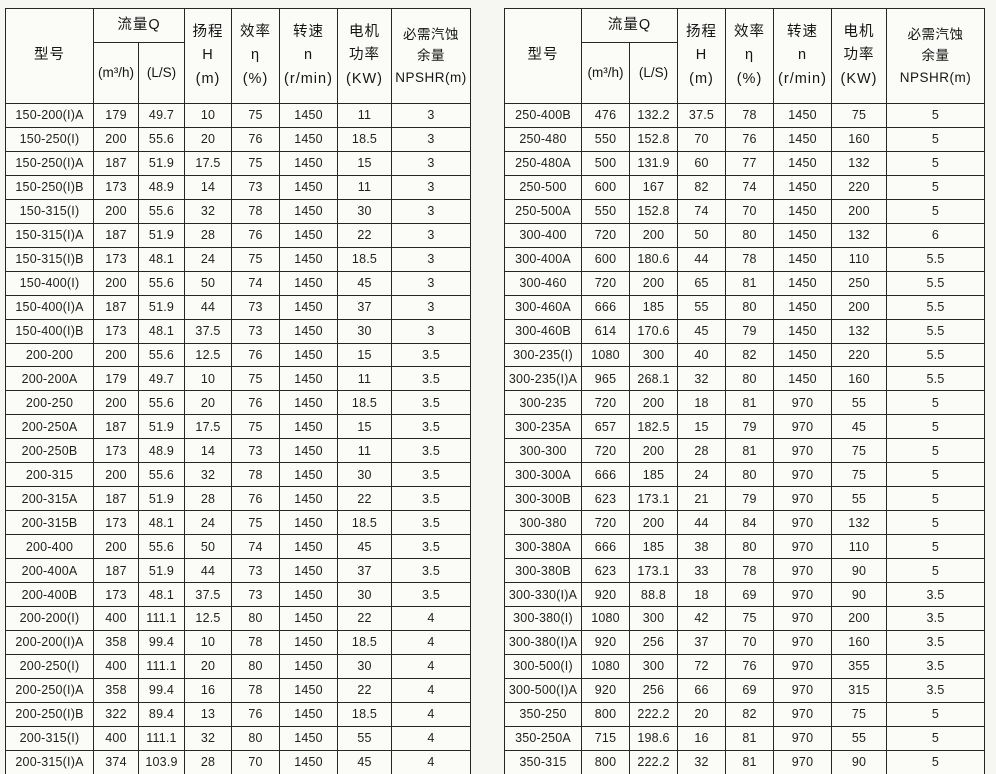  Describe the element at coordinates (701, 738) in the screenshot. I see `value-cell: 16` at that location.